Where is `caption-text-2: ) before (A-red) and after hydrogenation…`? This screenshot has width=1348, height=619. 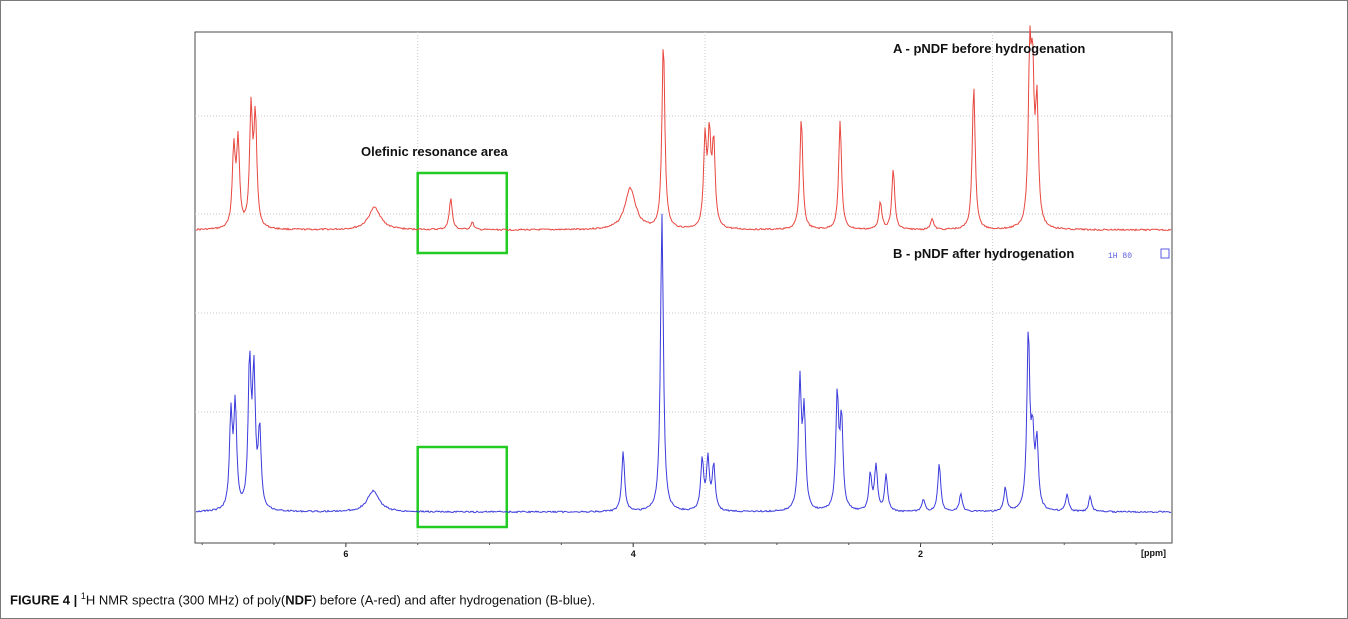
caption-text-2: ) before (A-red) and after hydrogenation… is located at coordinates (453, 600).